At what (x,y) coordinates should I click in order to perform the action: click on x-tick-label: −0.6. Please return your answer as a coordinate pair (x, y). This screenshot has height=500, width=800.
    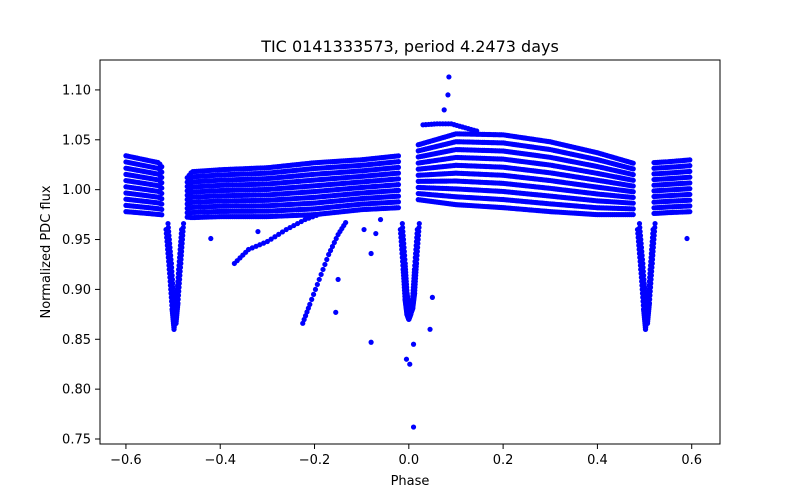
    Looking at the image, I should click on (126, 460).